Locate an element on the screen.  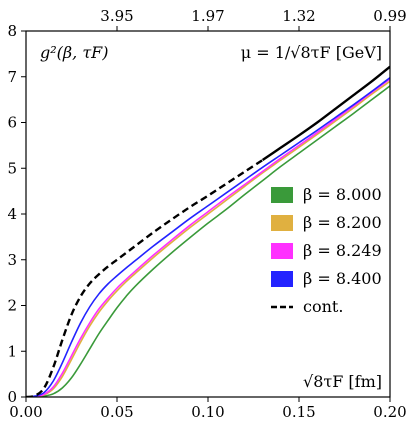
legend-label: β = 8.200 is located at coordinates (342, 222).